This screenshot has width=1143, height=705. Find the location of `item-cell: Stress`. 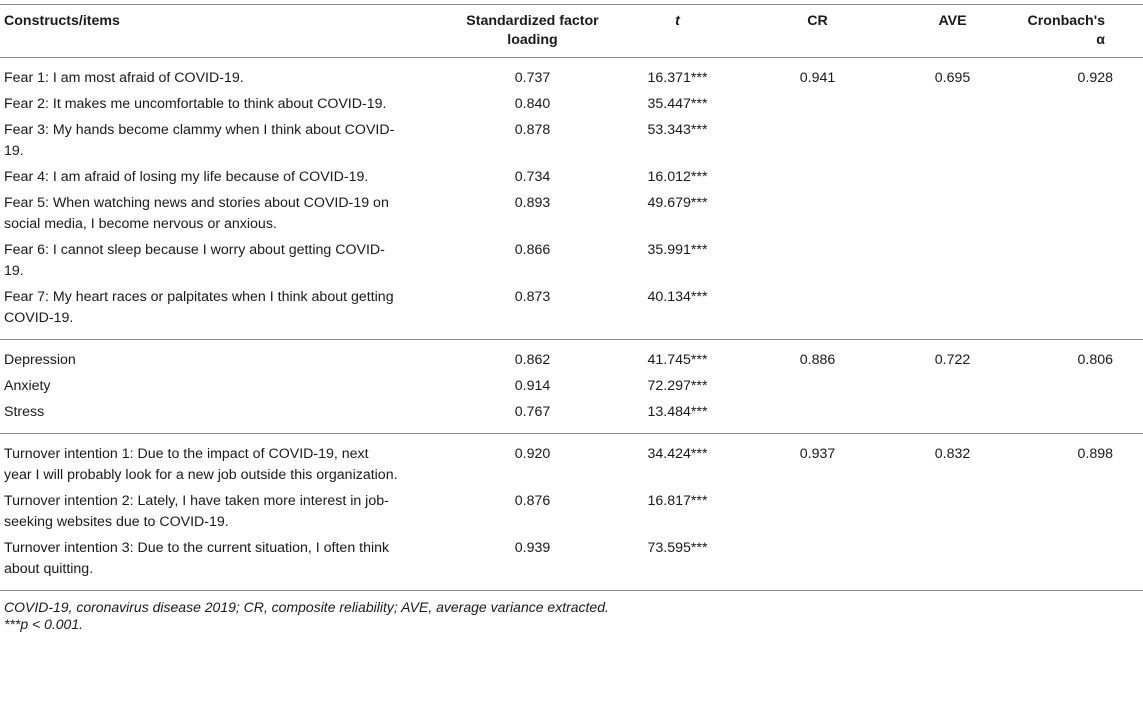

item-cell: Stress is located at coordinates (24, 412).